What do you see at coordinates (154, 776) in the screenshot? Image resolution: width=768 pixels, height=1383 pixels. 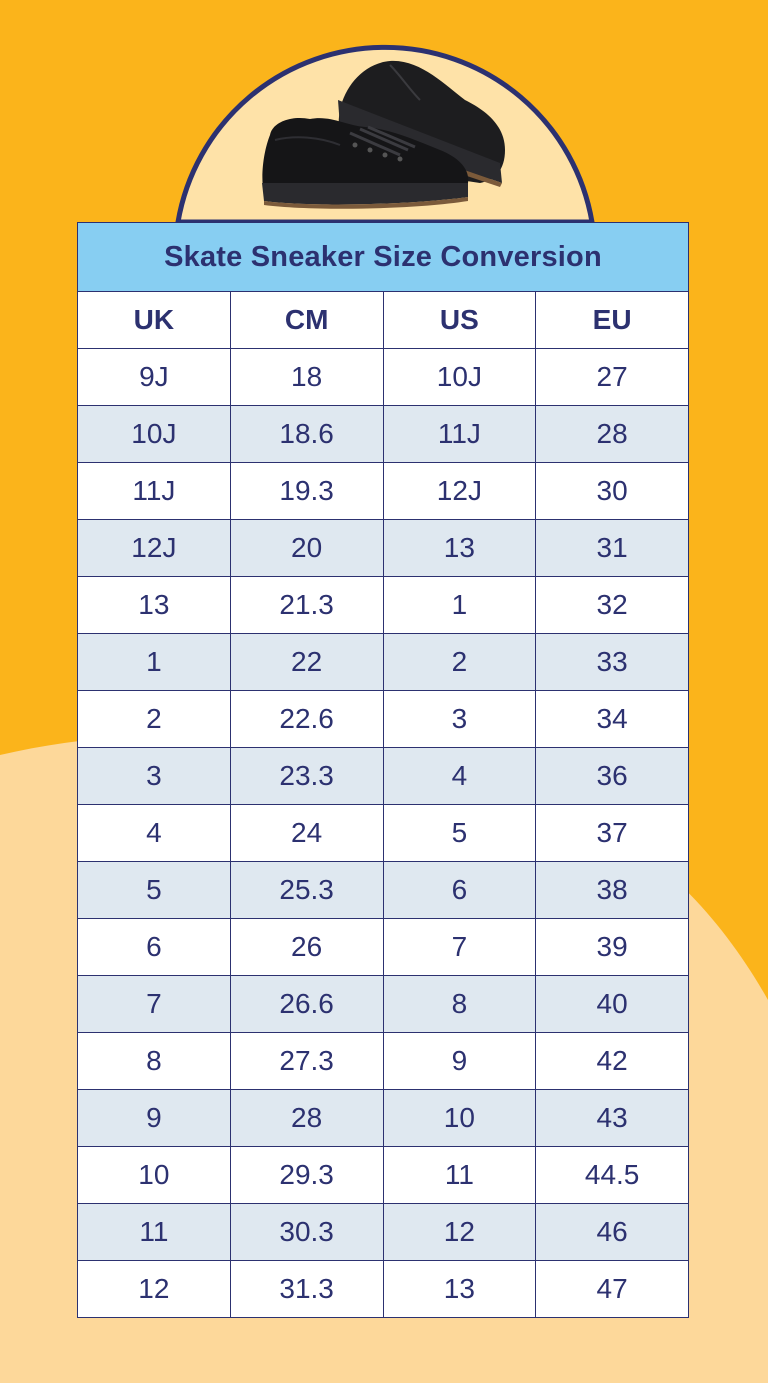 I see `cell-uk: 3` at bounding box center [154, 776].